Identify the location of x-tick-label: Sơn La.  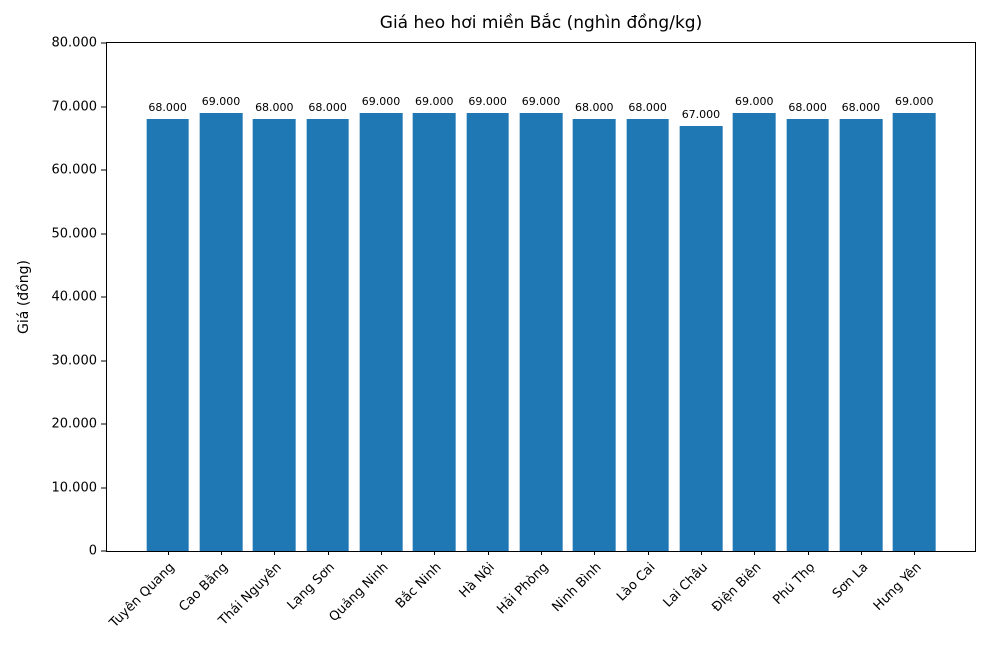
(850, 581).